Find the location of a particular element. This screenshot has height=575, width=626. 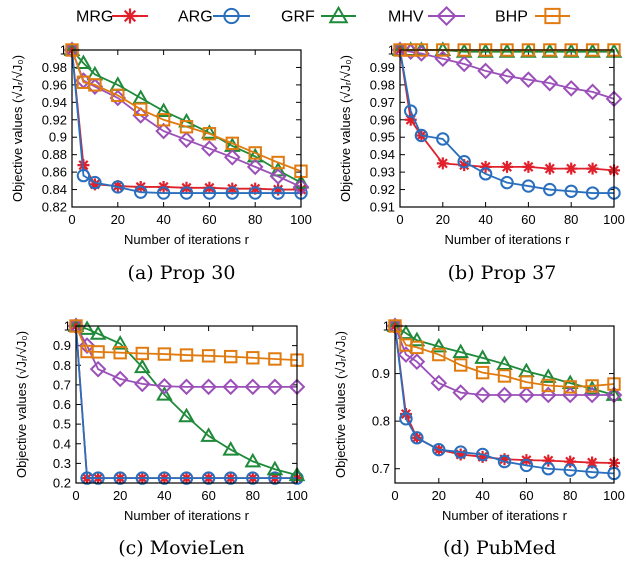

y-tick-label: 0.2 is located at coordinates (62, 483).